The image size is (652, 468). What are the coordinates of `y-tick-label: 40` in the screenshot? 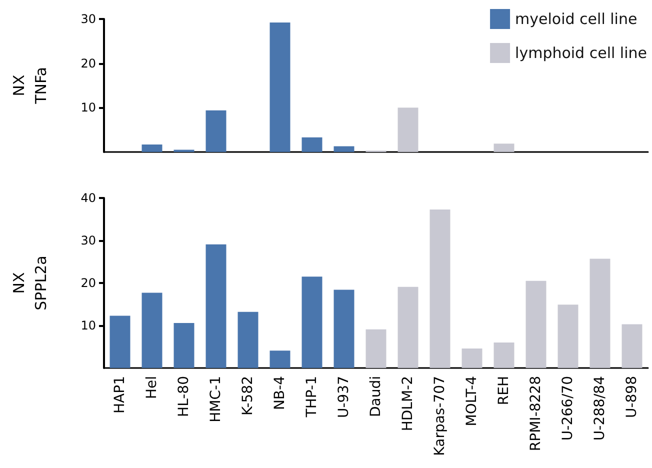 It's located at (88, 198).